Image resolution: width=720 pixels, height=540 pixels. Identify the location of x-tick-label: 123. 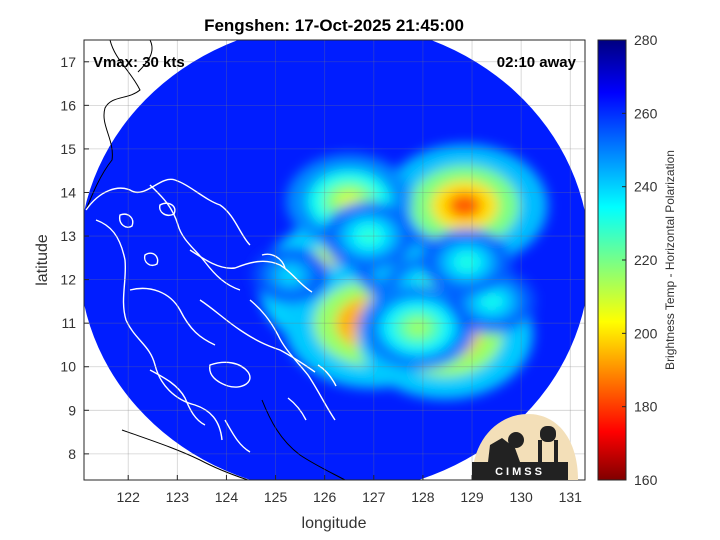
(178, 497).